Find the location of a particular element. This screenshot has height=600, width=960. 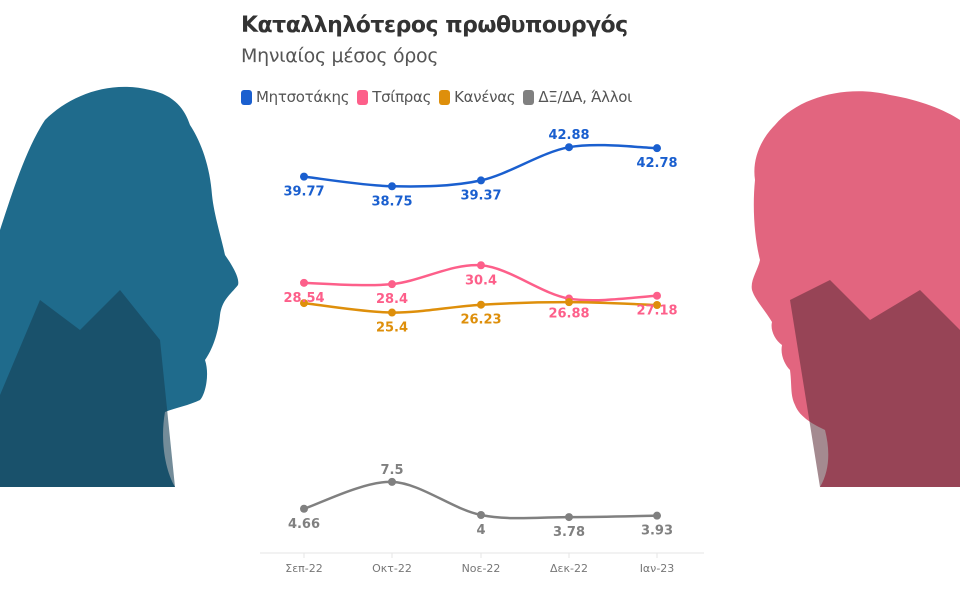

data-label: 26.88 is located at coordinates (568, 314).